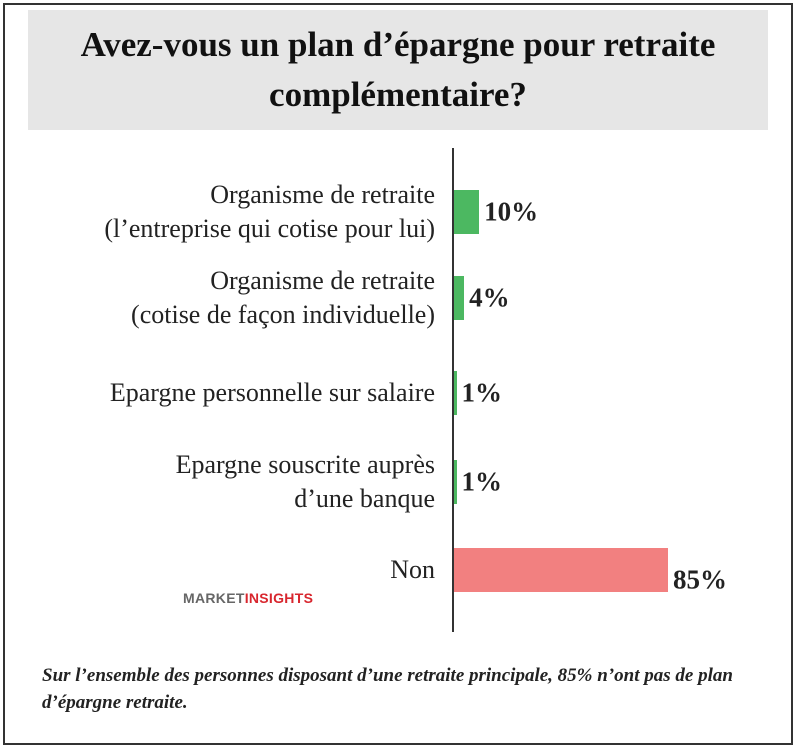  What do you see at coordinates (489, 297) in the screenshot?
I see `value-label: 4%` at bounding box center [489, 297].